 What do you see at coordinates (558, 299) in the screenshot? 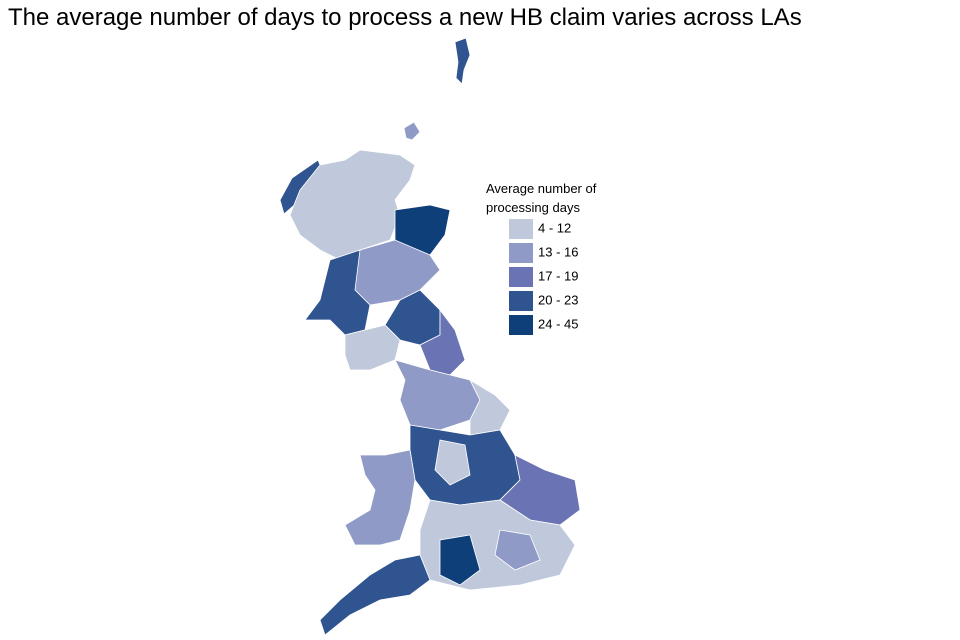
I see `legend-label: 20 - 23` at bounding box center [558, 299].